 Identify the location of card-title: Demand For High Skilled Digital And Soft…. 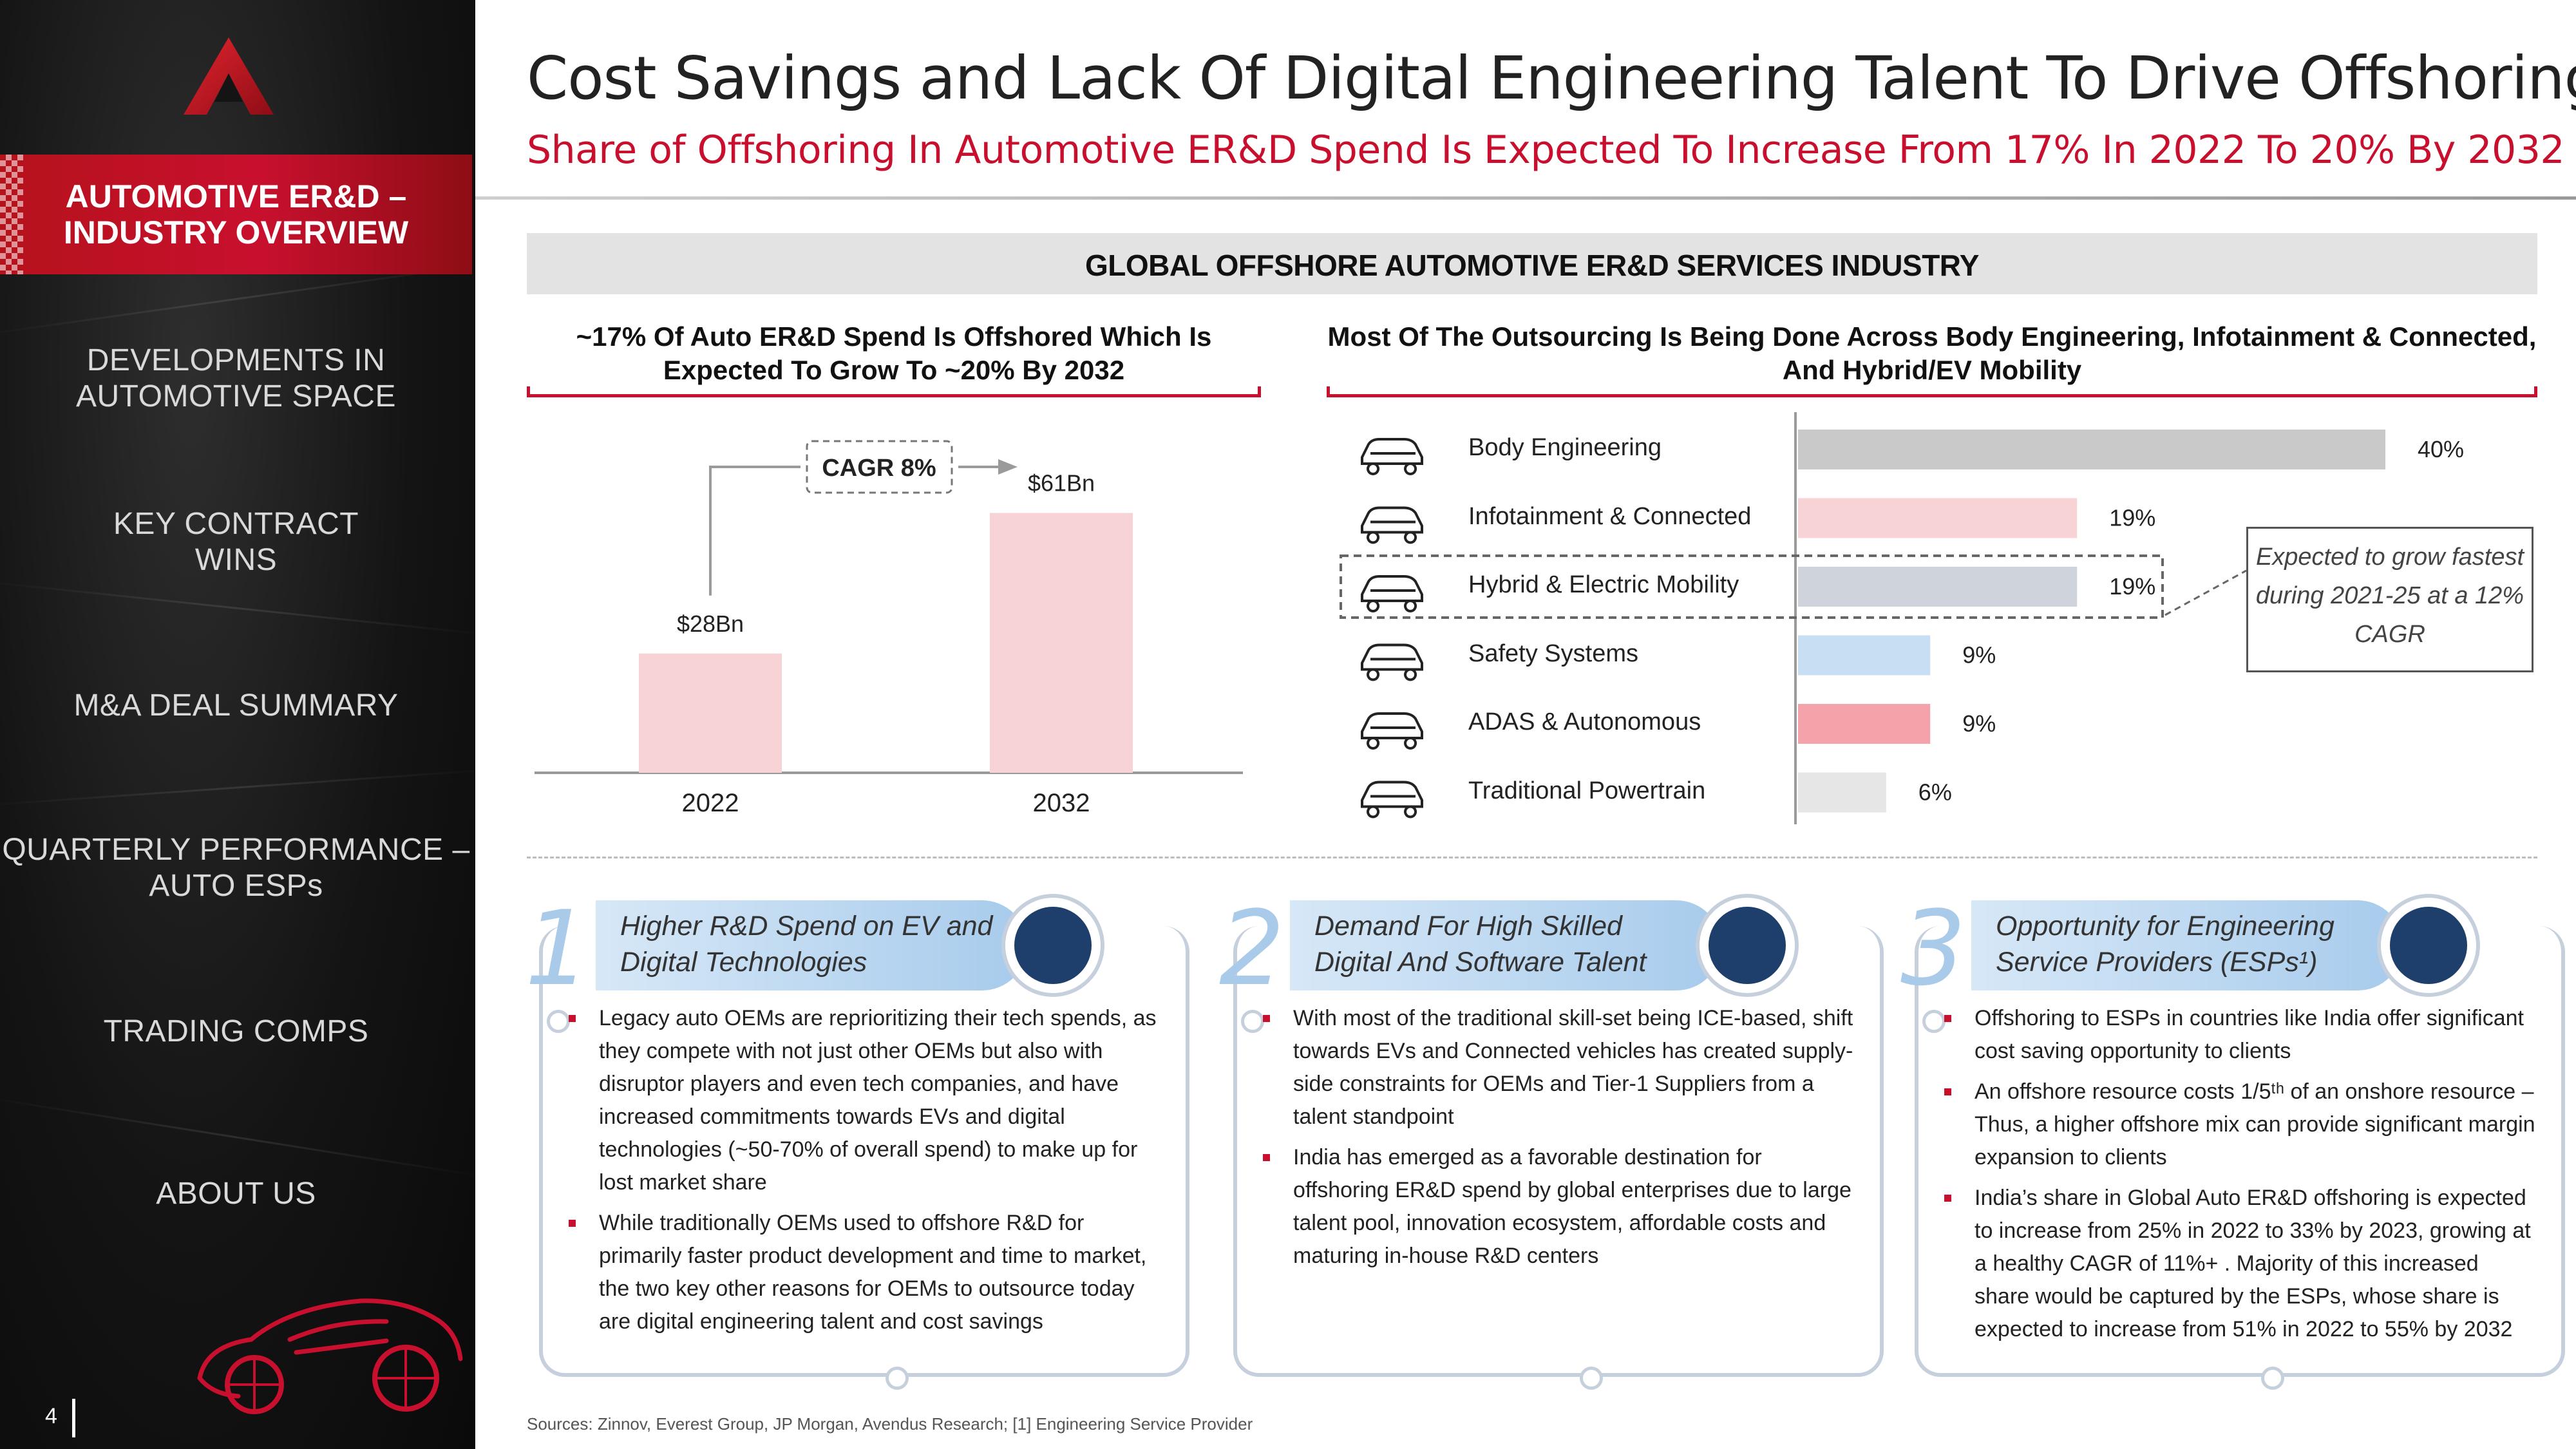
(1481, 944).